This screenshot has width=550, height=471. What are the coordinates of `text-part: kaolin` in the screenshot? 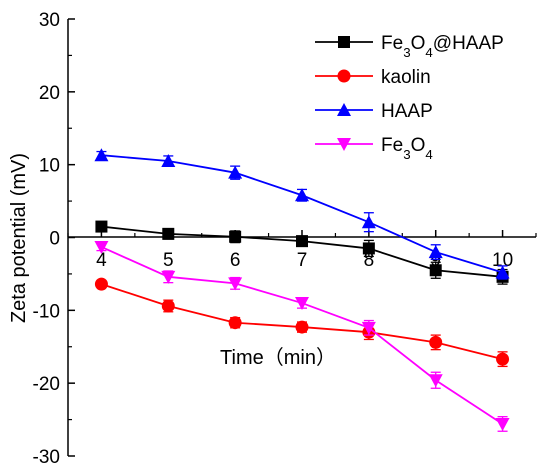 It's located at (406, 77).